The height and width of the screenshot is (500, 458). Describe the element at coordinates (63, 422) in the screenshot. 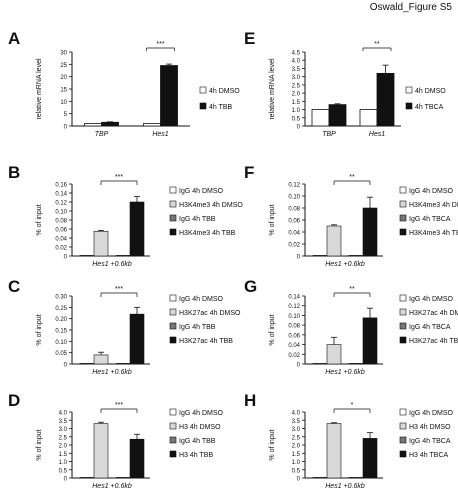

I see `panel-d-ytick-label: 3.5` at that location.